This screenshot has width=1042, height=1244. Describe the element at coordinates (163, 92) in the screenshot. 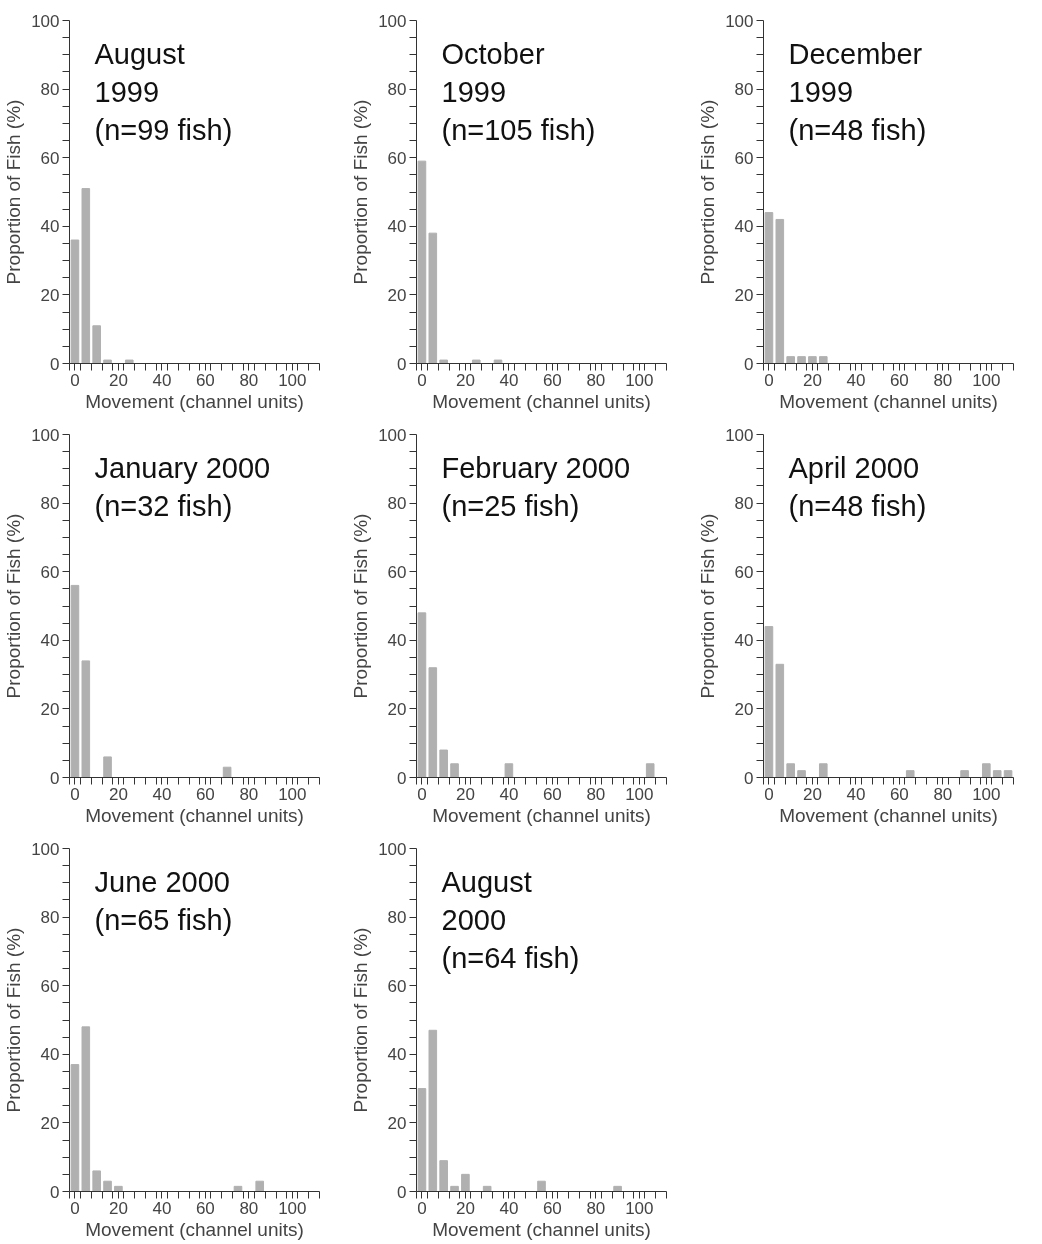

I see `text: August 1999 (n=99 fish)` at that location.